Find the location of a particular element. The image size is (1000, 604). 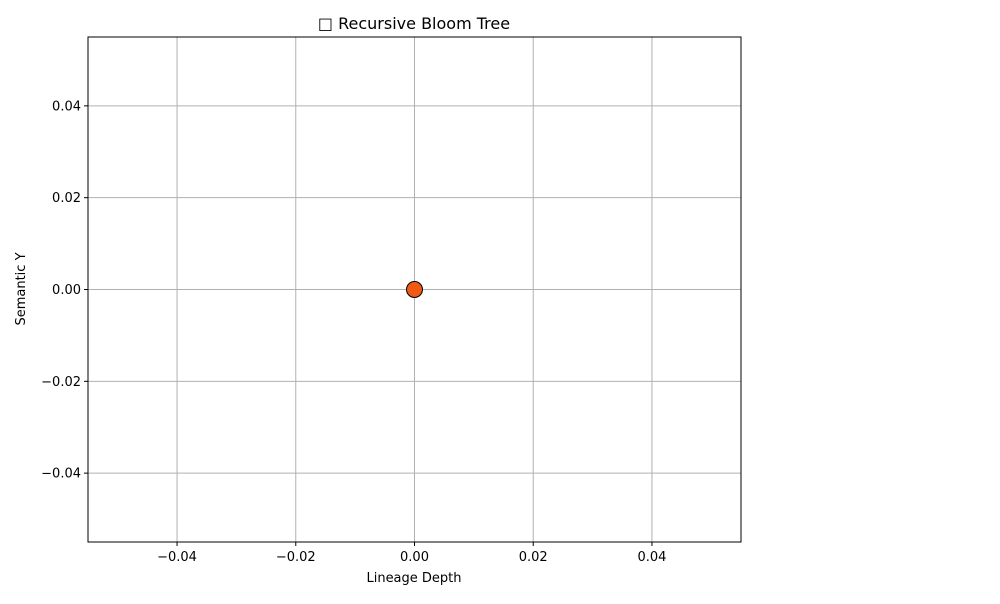

x-tick-label: 0.04 is located at coordinates (651, 557).